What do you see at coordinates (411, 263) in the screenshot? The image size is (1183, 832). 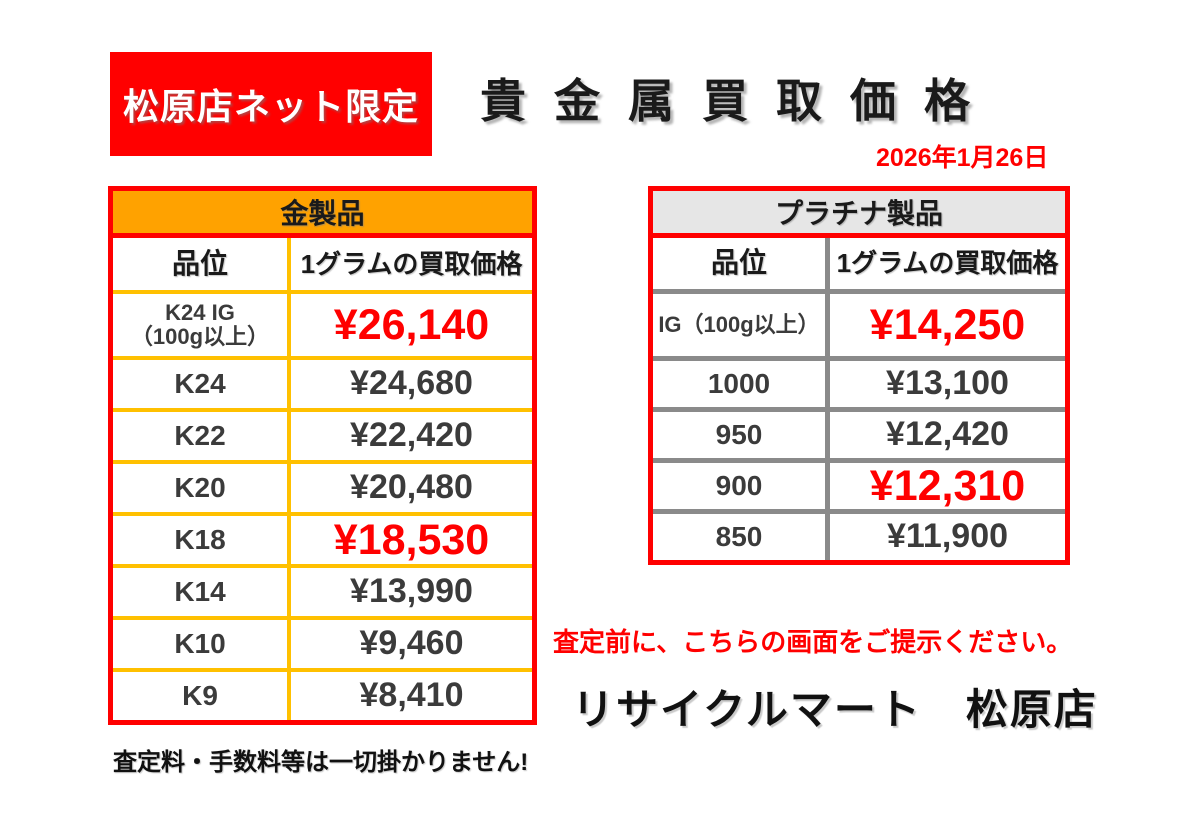 I see `gold-col-price: 1グラムの買取価格` at bounding box center [411, 263].